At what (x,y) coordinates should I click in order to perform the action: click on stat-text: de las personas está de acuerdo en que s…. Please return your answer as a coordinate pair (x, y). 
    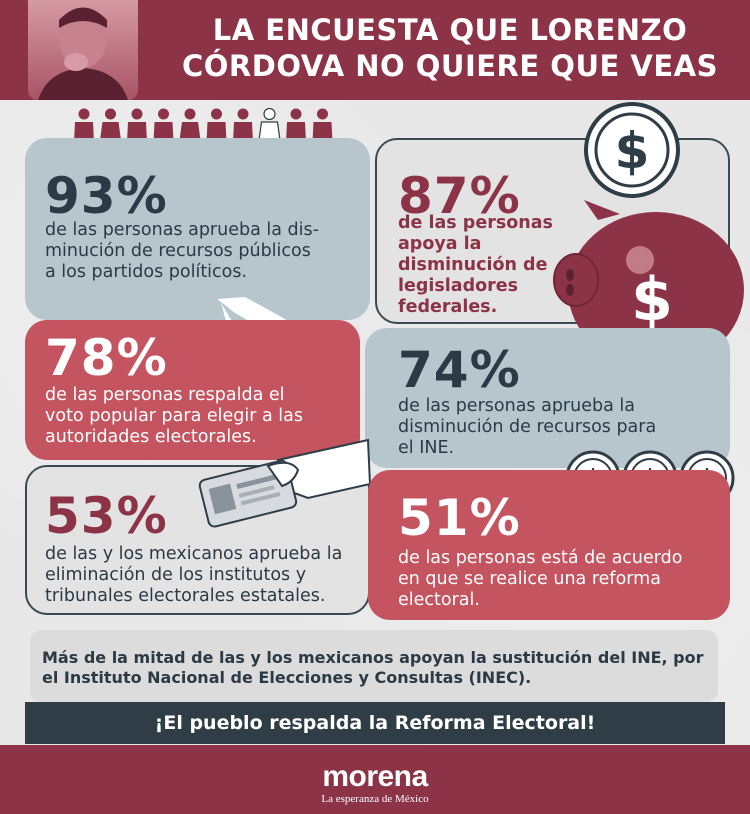
    Looking at the image, I should click on (540, 579).